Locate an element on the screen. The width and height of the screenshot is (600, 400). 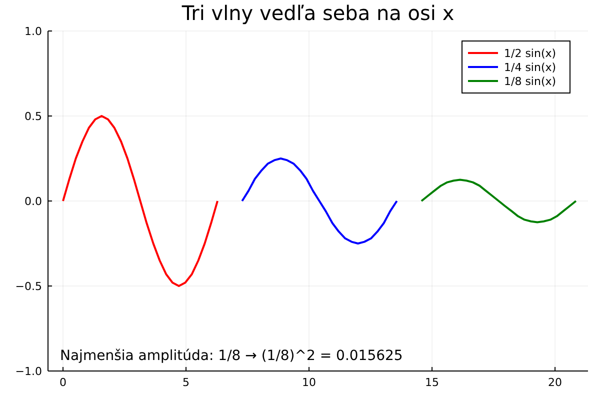
y-tick-label: 1.0 is located at coordinates (33, 31).